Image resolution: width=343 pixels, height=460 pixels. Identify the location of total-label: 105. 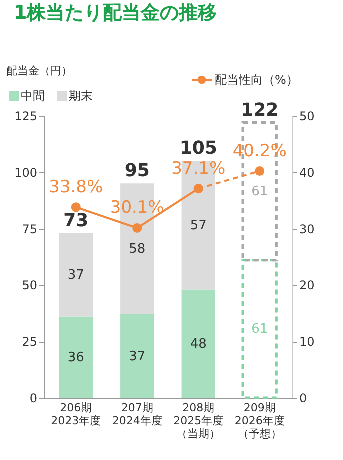
(199, 149).